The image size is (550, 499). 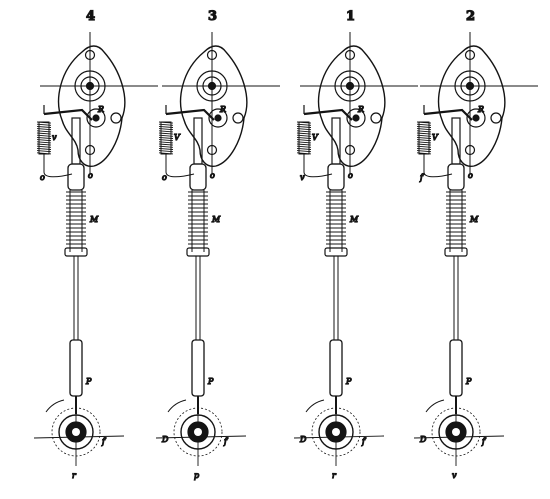 I want to click on position-number: 4, so click(x=90, y=16).